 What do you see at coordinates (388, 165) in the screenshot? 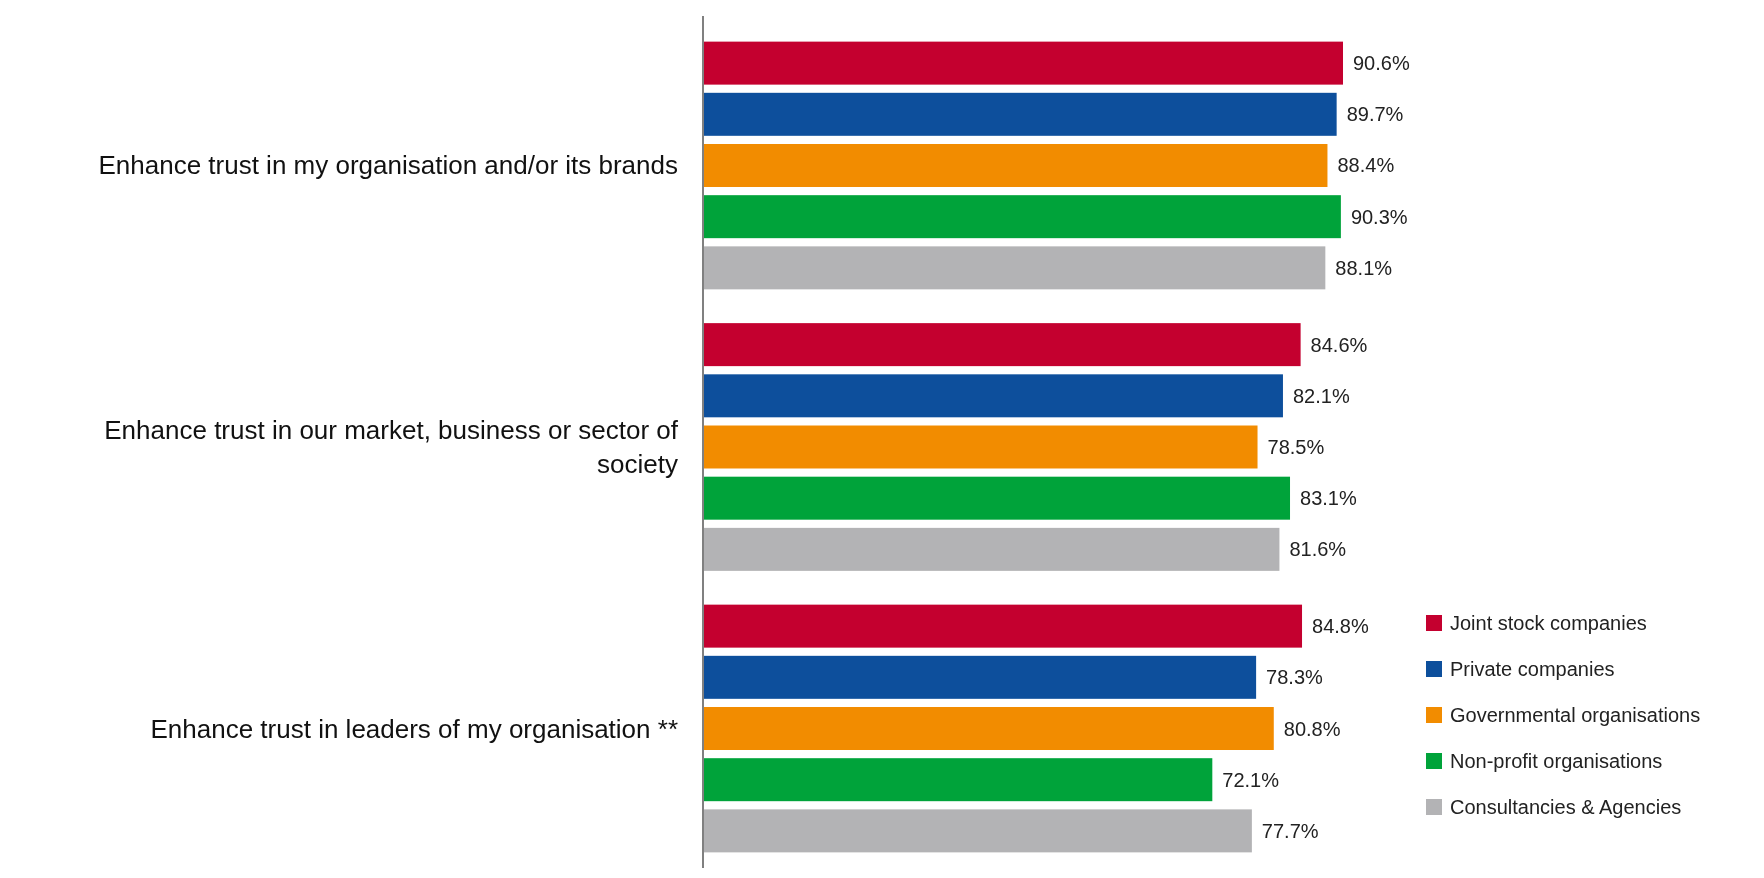
I see `y-tick-label: Enhance trust in my organisation and/or its brands` at bounding box center [388, 165].